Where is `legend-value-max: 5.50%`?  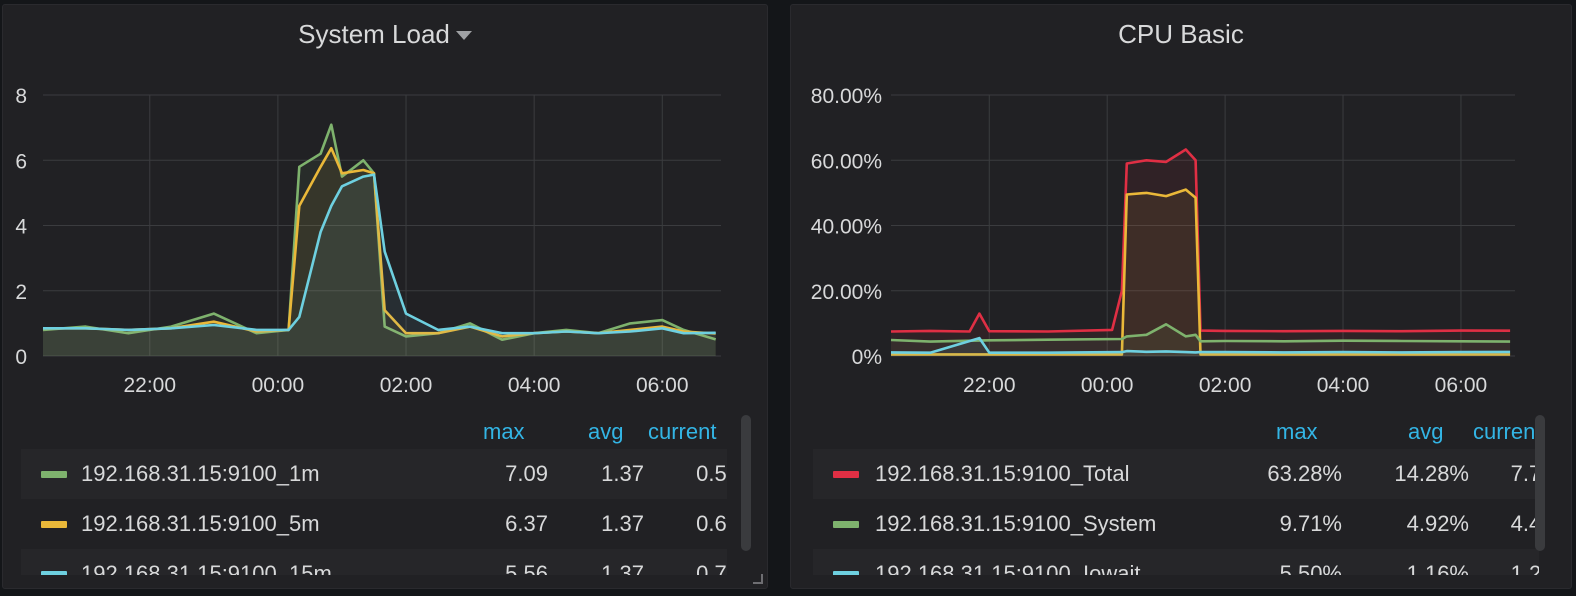 legend-value-max: 5.50% is located at coordinates (1310, 568).